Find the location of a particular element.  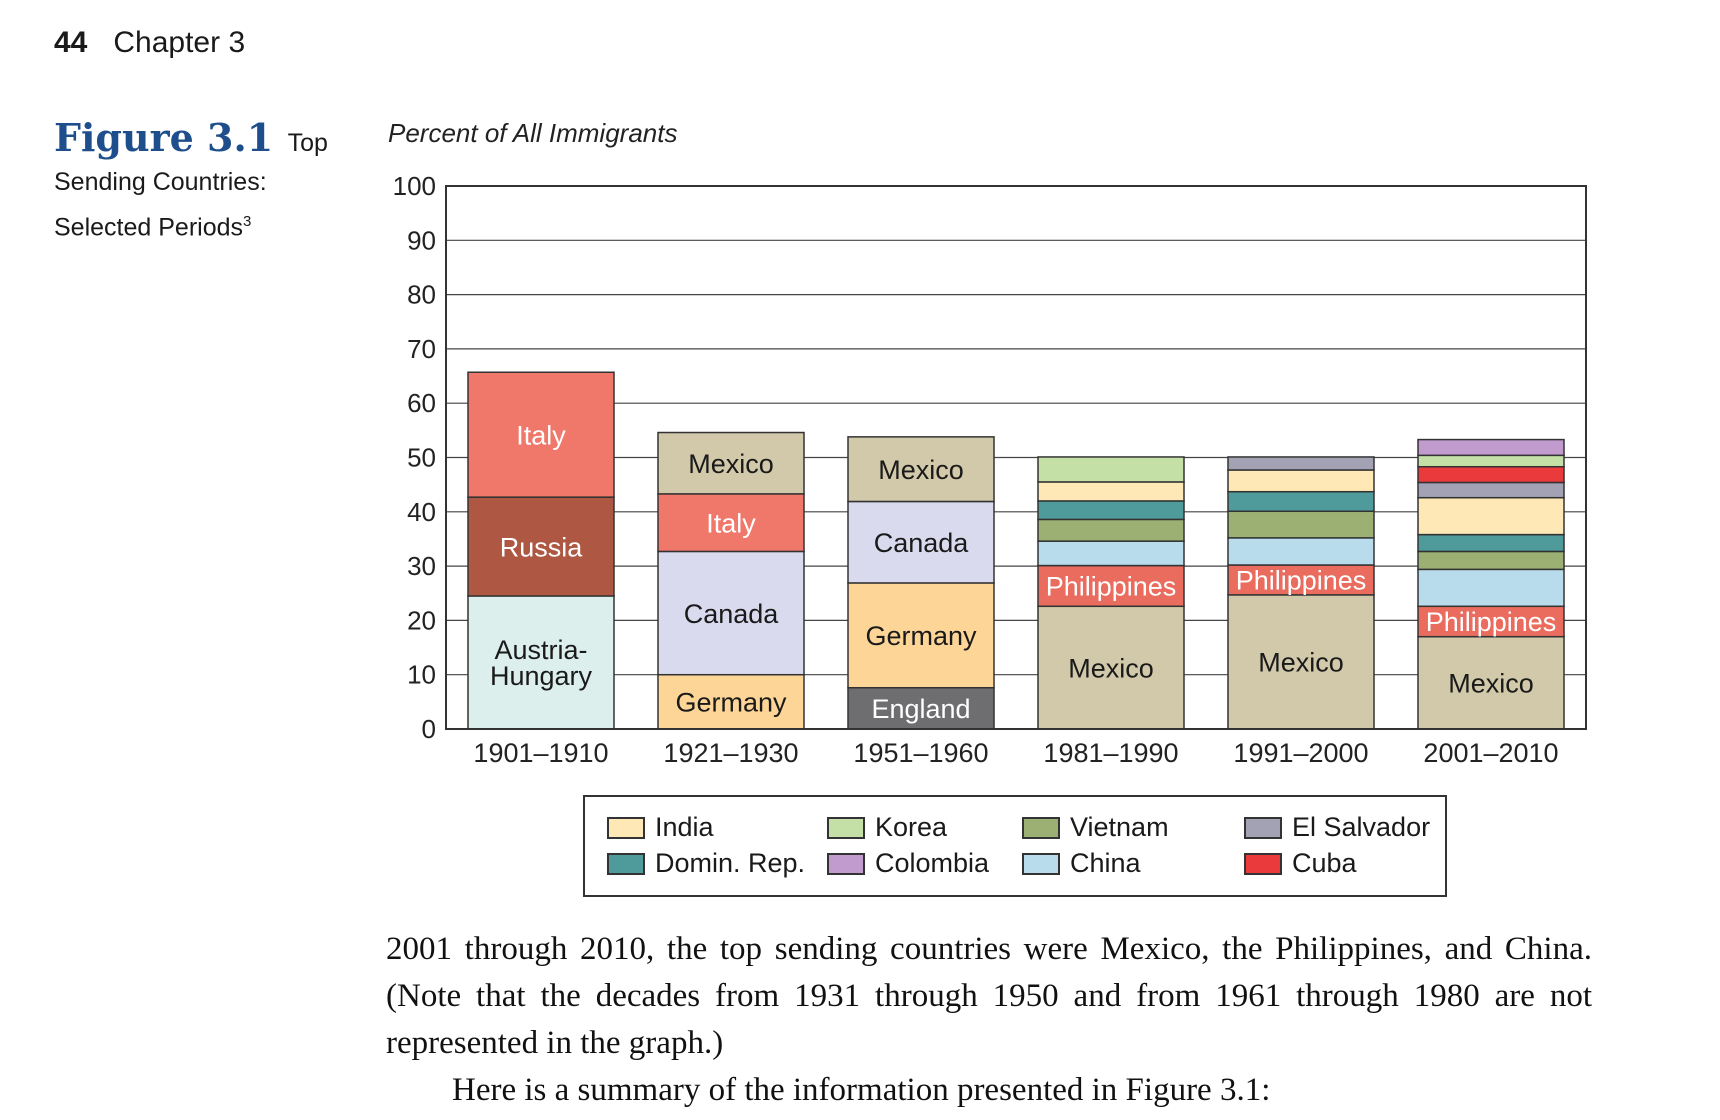

legend-item: Domin. Rep. is located at coordinates (706, 863).